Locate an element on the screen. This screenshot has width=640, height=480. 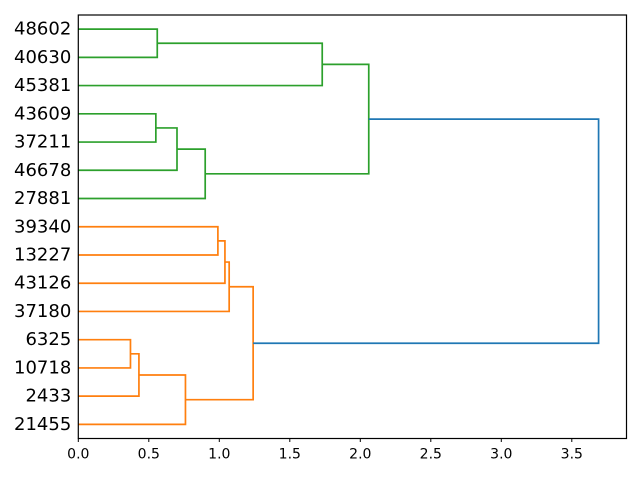
dendrogram-link-C is located at coordinates (117, 127).